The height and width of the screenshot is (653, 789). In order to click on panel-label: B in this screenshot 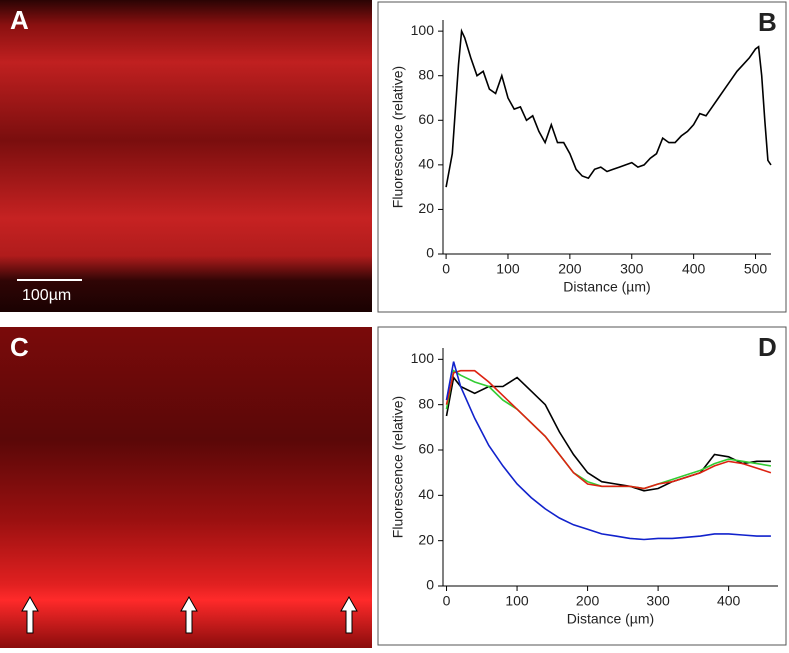, I will do `click(767, 22)`.